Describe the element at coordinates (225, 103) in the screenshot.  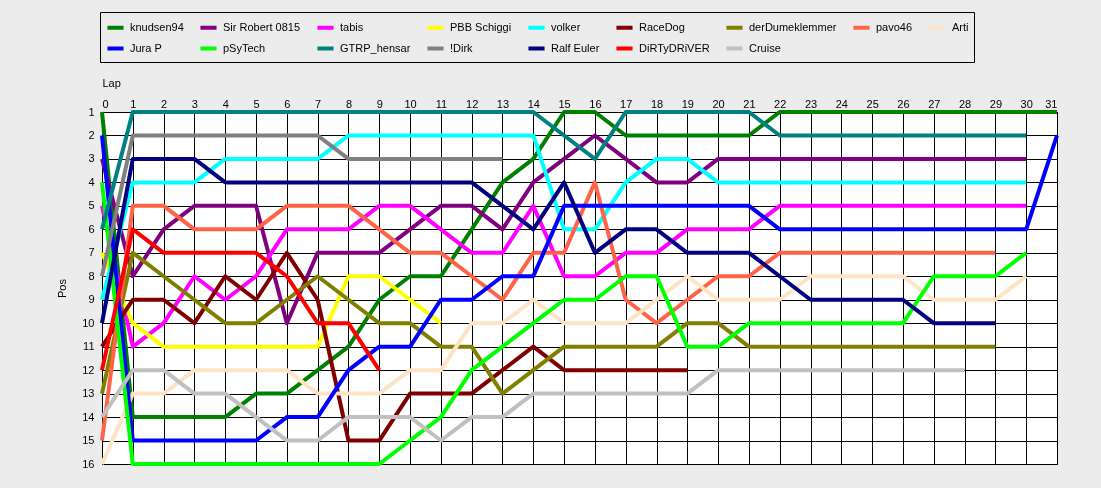
I see `x-tick-label: 4` at that location.